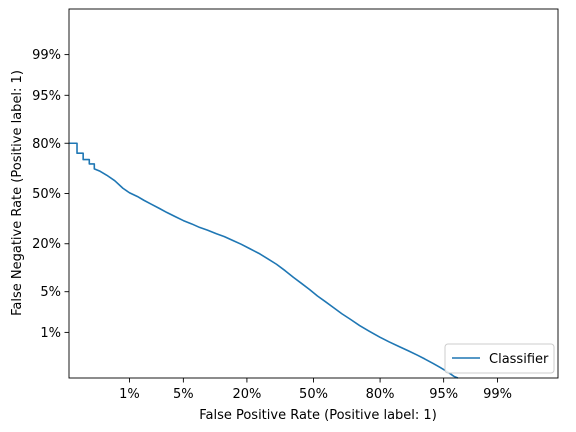 This screenshot has width=576, height=432. I want to click on x-tick-label: 99%, so click(497, 394).